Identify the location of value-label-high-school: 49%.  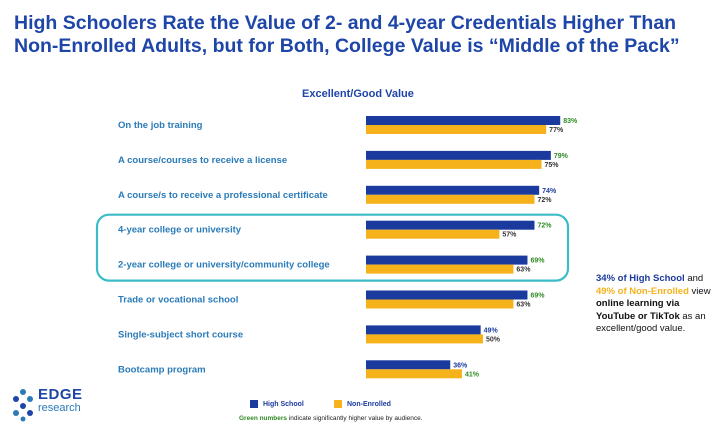
(491, 330).